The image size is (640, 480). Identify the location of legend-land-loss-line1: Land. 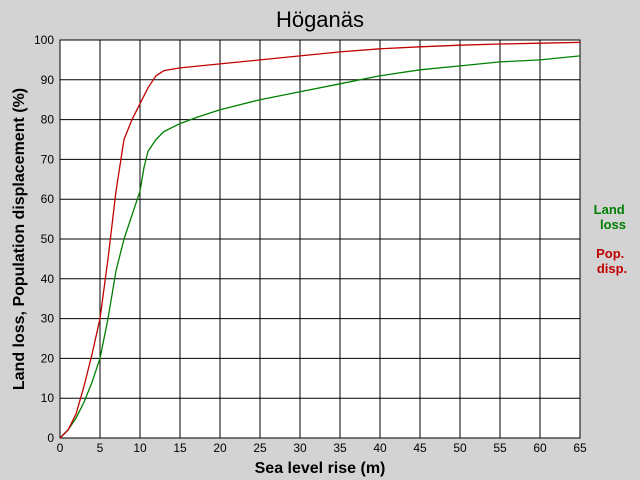
(609, 209).